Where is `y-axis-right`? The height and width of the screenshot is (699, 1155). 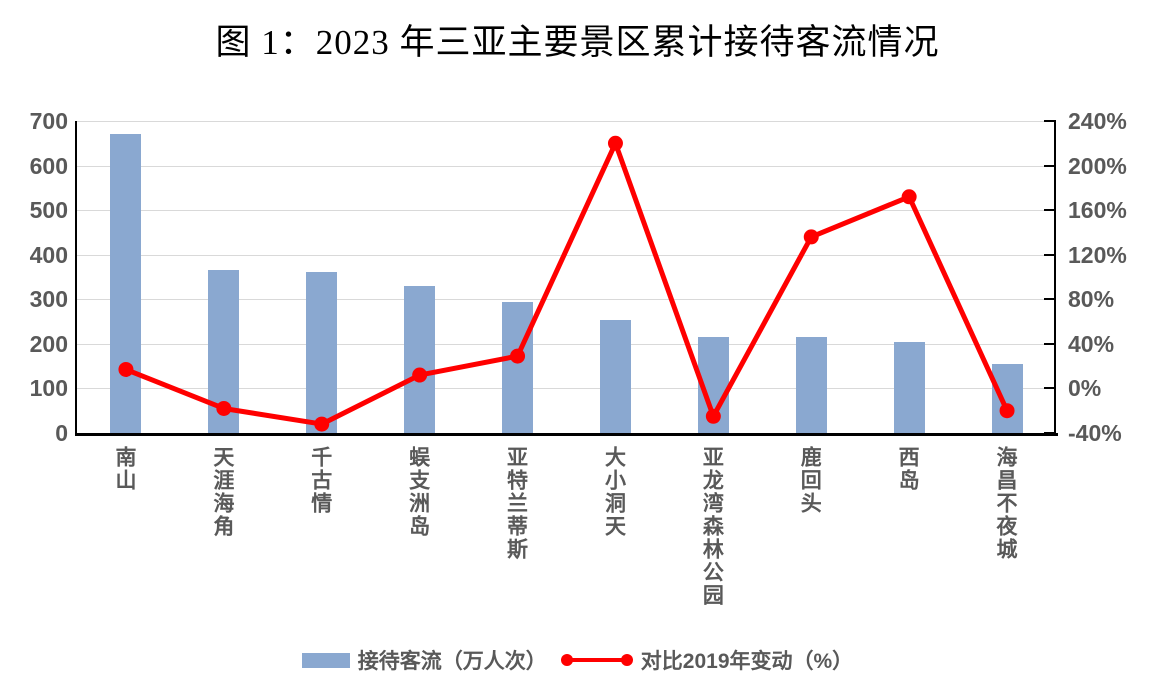
y-axis-right is located at coordinates (1055, 278).